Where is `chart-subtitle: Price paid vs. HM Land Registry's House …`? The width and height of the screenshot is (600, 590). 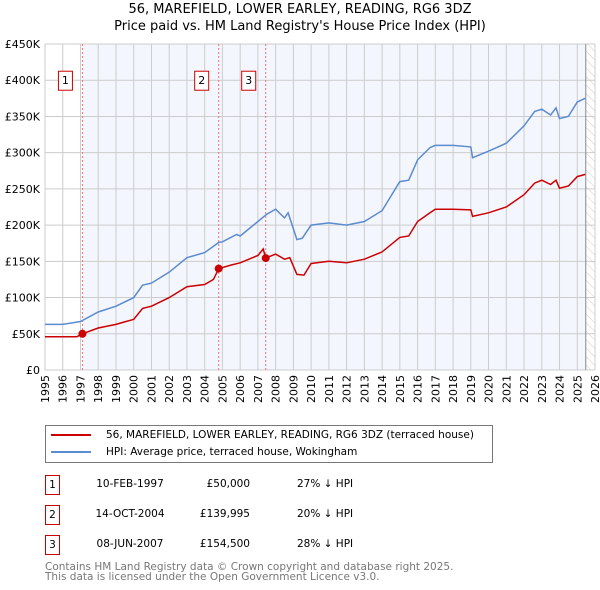
chart-subtitle: Price paid vs. HM Land Registry's House … is located at coordinates (300, 26).